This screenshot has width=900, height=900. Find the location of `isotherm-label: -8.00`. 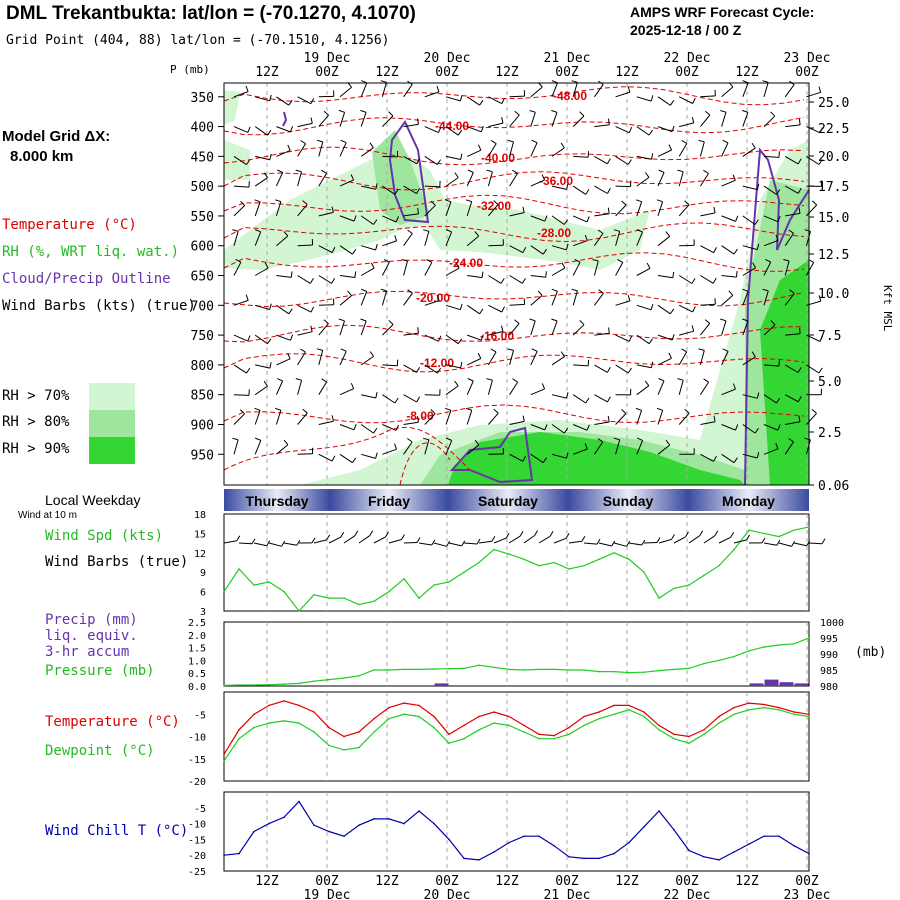

isotherm-label: -8.00 is located at coordinates (420, 416).